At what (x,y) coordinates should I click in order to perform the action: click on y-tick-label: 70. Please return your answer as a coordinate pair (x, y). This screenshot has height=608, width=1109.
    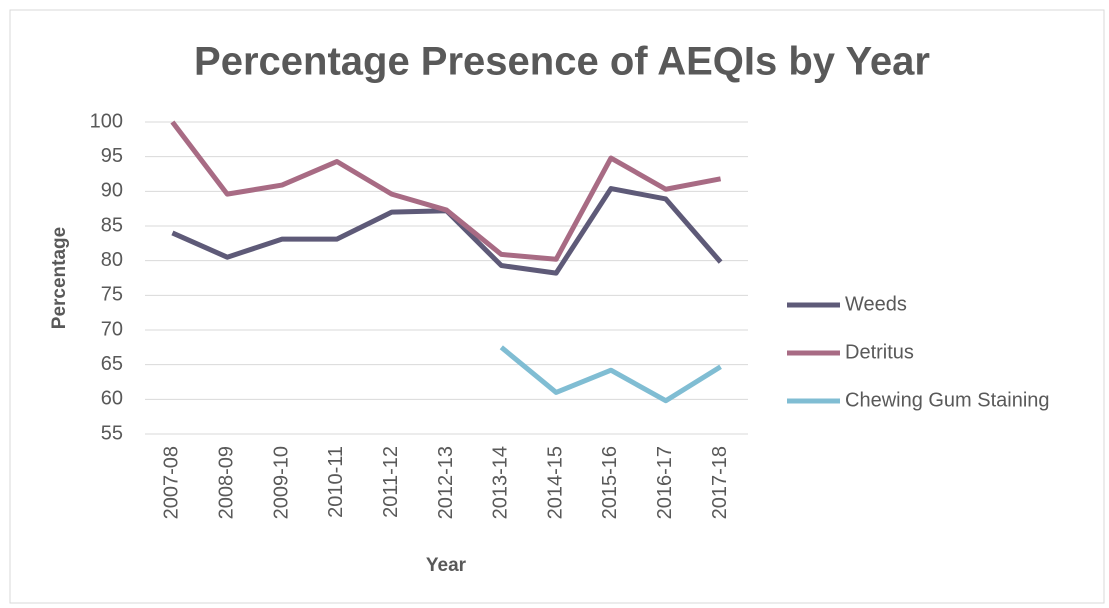
    Looking at the image, I should click on (112, 329).